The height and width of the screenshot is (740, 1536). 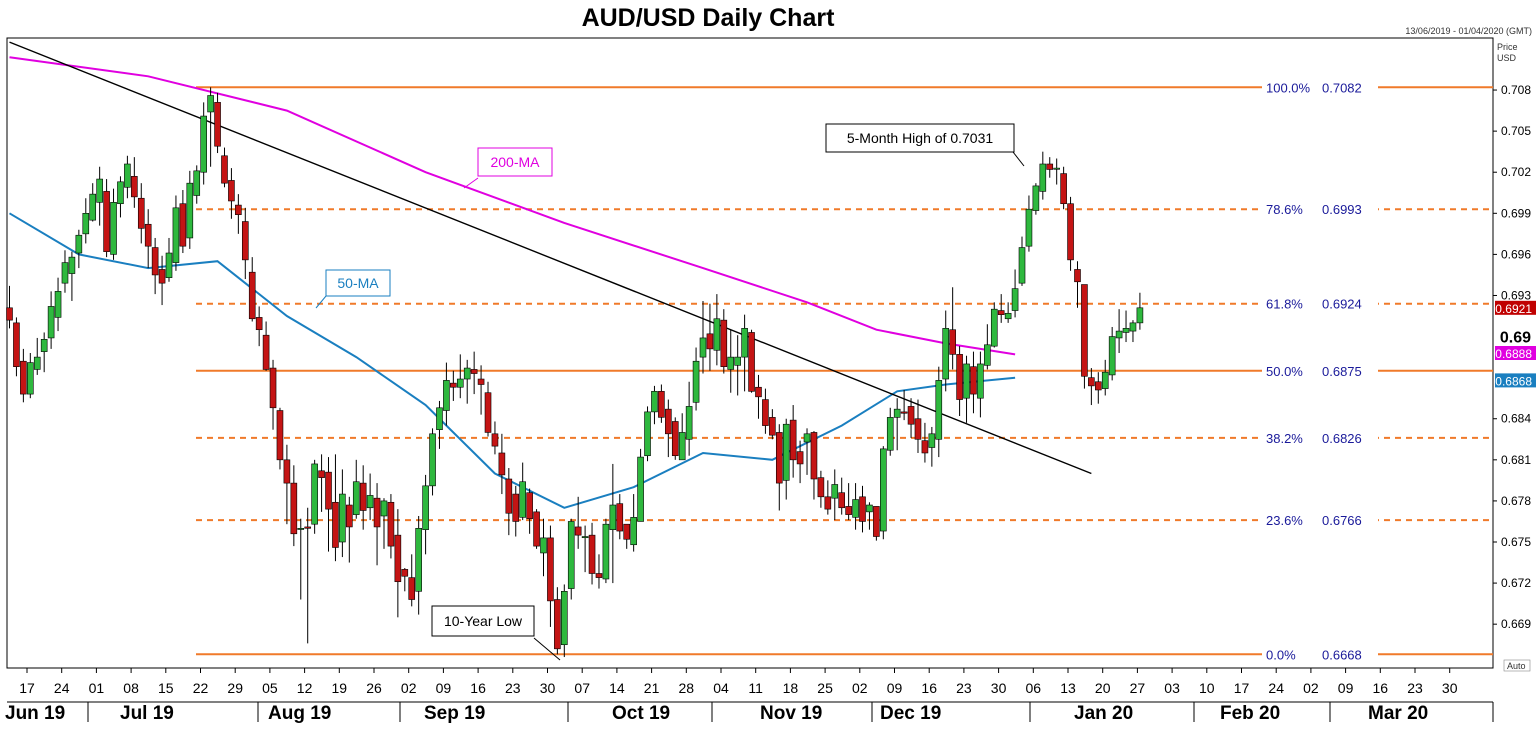 I want to click on y-tick-label: 0.675, so click(x=1516, y=542).